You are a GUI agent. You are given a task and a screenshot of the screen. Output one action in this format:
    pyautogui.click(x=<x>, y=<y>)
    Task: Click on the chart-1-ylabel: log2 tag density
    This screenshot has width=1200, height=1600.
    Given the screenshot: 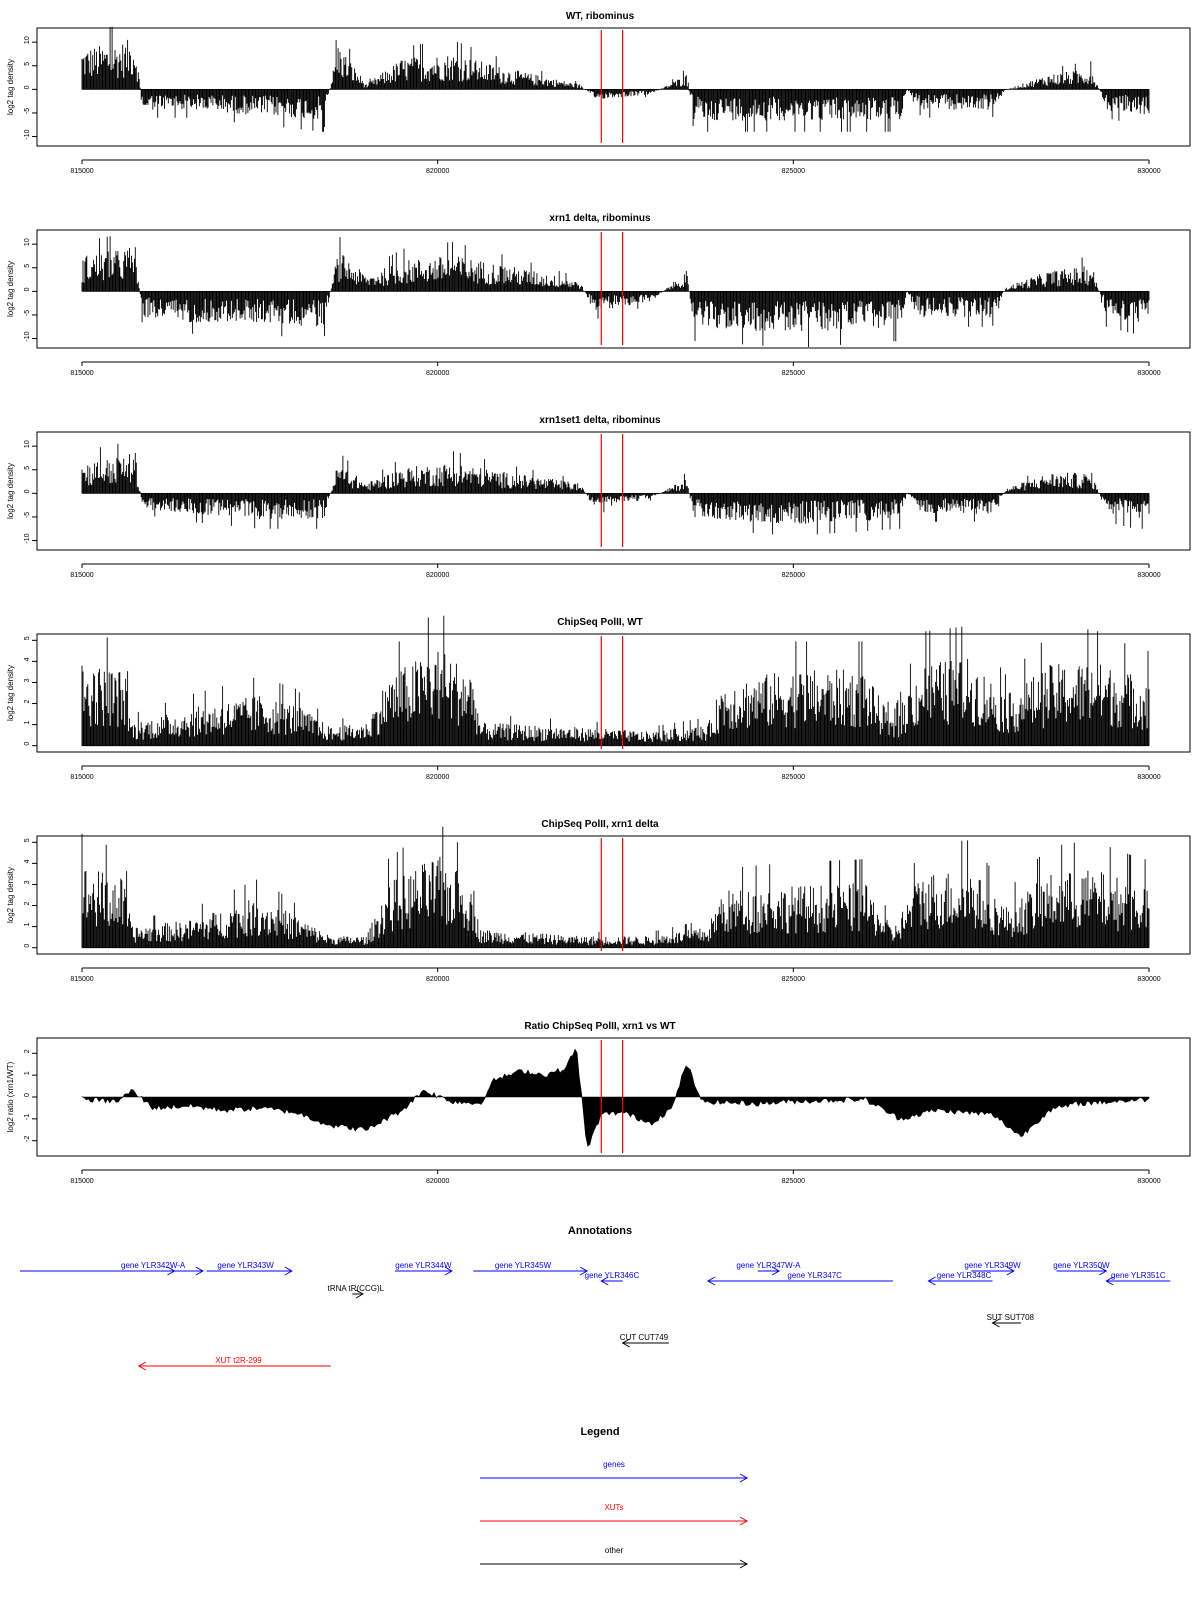 What is the action you would take?
    pyautogui.click(x=10, y=87)
    